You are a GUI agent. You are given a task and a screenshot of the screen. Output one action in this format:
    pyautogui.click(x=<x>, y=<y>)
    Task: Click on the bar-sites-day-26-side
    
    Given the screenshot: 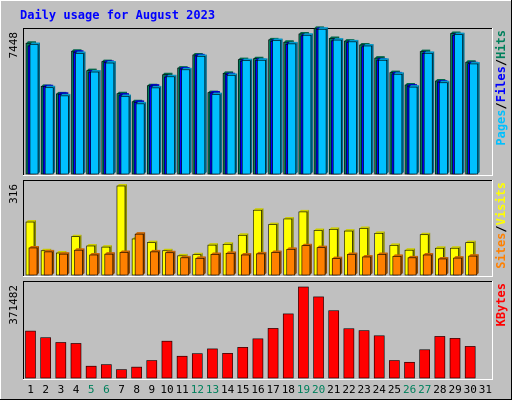 What is the action you would take?
    pyautogui.click(x=417, y=265)
    